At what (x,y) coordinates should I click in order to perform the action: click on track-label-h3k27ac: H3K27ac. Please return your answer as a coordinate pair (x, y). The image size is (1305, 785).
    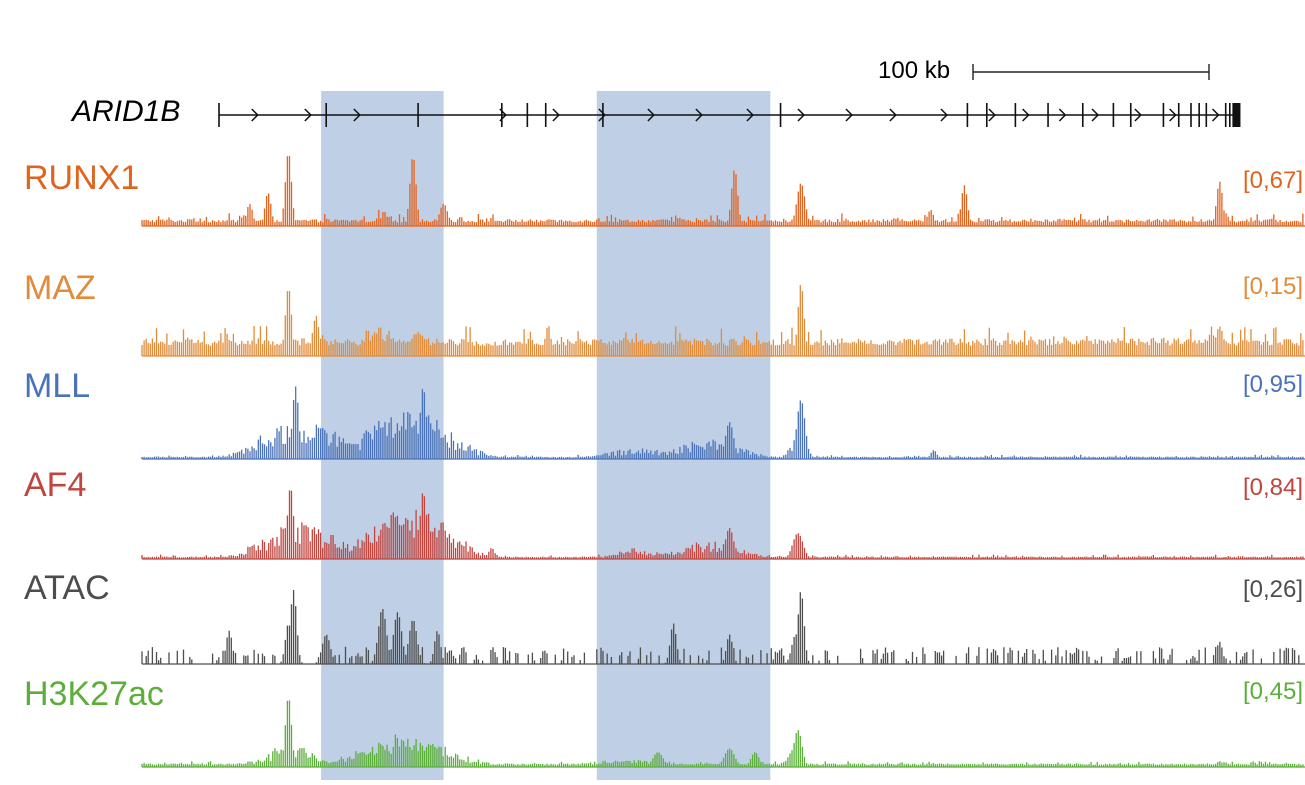
    Looking at the image, I should click on (94, 694).